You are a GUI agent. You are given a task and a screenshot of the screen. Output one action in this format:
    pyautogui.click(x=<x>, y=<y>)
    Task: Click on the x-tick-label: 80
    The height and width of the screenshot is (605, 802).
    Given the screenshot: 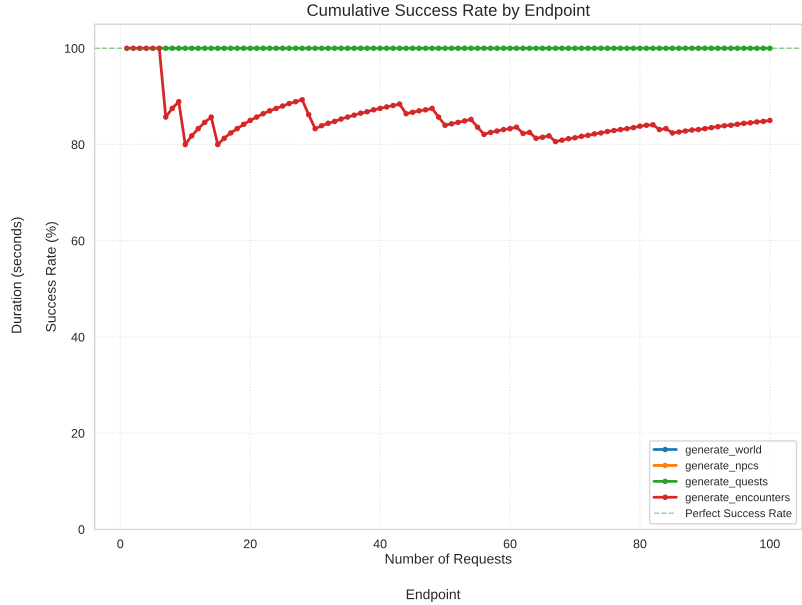 What is the action you would take?
    pyautogui.click(x=640, y=543)
    